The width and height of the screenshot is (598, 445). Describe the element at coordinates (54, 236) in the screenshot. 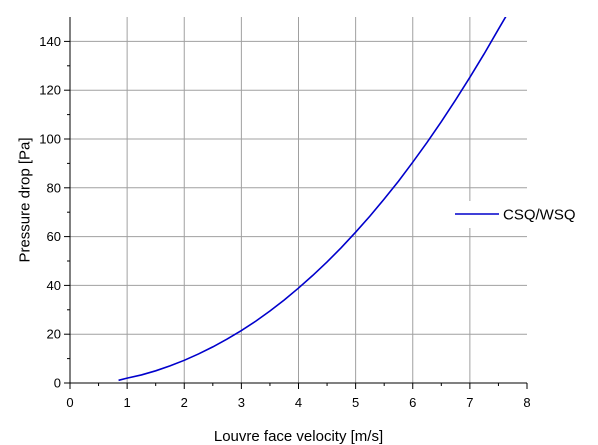

I see `y-tick-label: 60` at that location.